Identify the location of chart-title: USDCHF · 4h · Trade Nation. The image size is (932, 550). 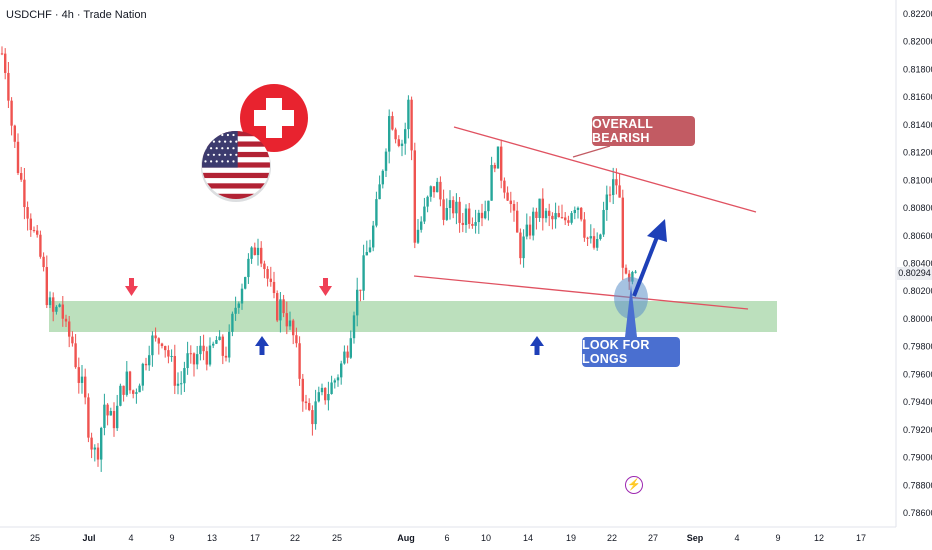
(76, 15).